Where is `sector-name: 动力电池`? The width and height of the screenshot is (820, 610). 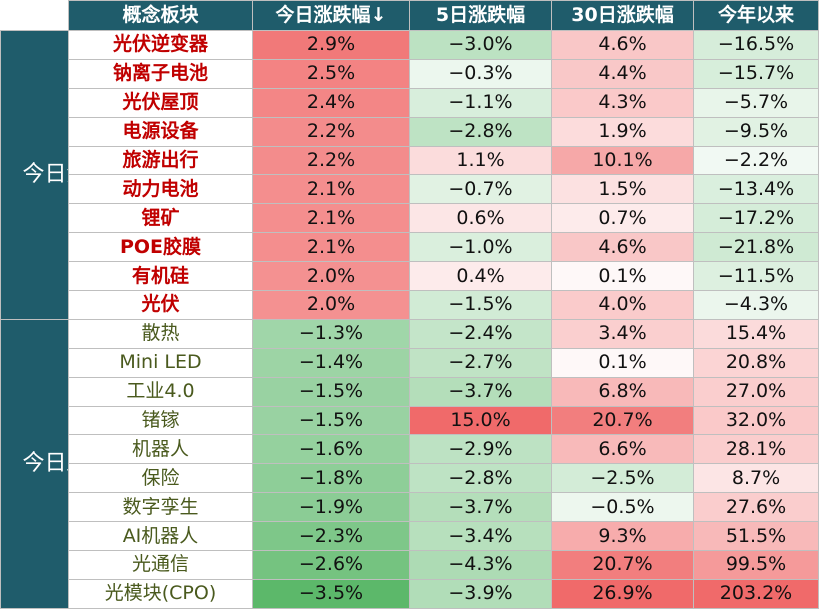
sector-name: 动力电池 is located at coordinates (160, 189).